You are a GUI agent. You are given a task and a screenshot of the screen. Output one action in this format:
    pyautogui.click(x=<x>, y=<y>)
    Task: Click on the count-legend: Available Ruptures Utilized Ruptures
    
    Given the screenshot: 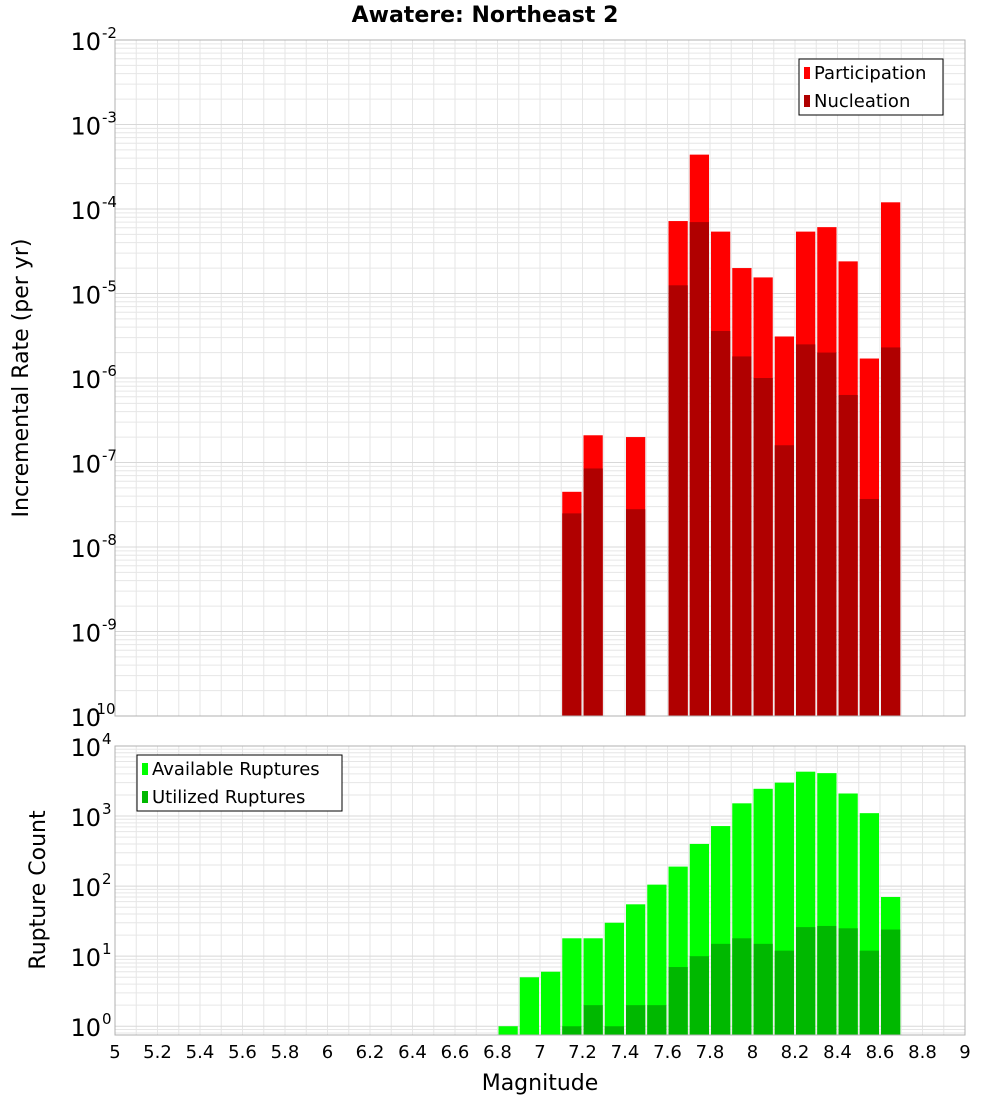 What is the action you would take?
    pyautogui.click(x=239, y=783)
    